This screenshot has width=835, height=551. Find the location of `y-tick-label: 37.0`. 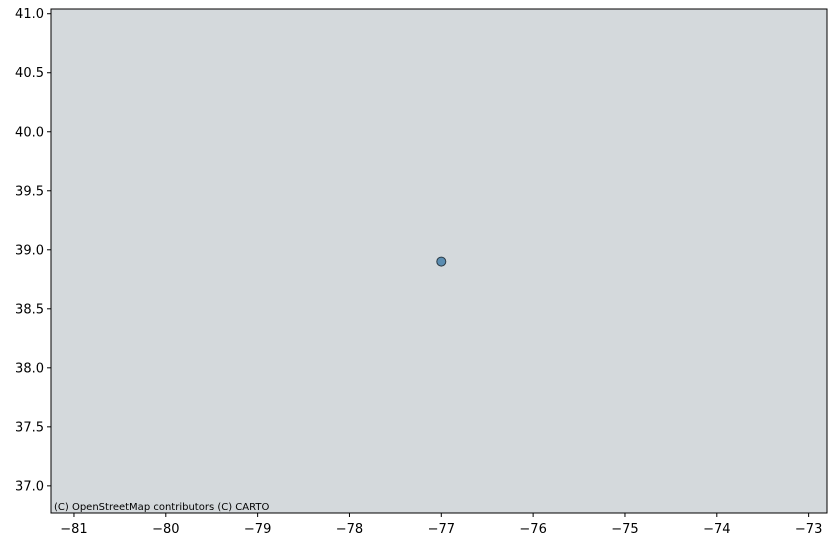

y-tick-label: 37.0 is located at coordinates (29, 486).